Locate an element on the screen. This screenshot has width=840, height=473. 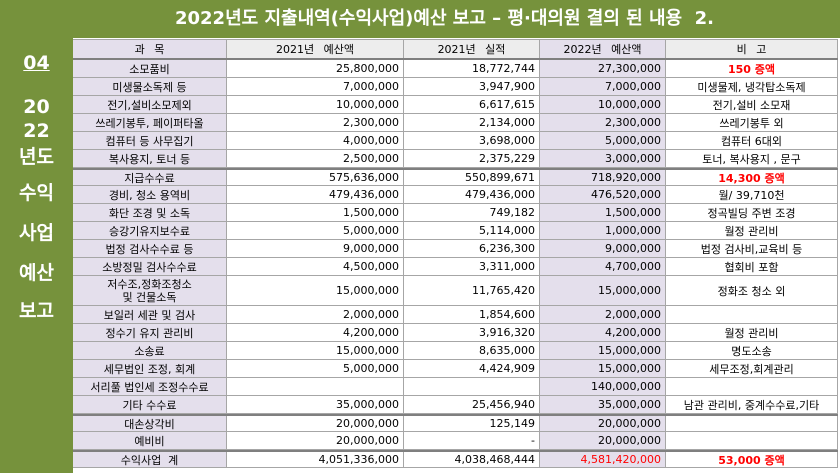
note-cell: 컴퓨터 6대외 is located at coordinates (752, 140).